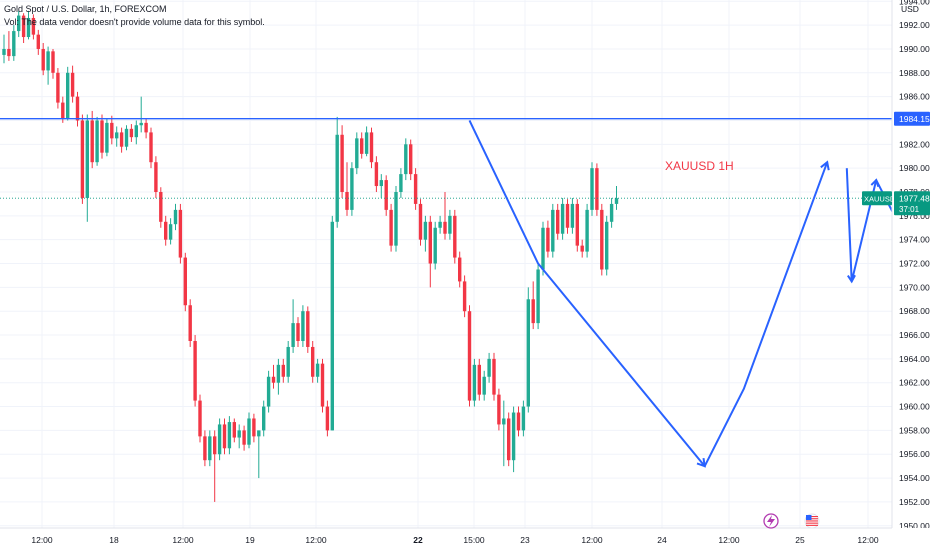 The image size is (932, 550). I want to click on y-tick-label: 1966.00, so click(914, 335).